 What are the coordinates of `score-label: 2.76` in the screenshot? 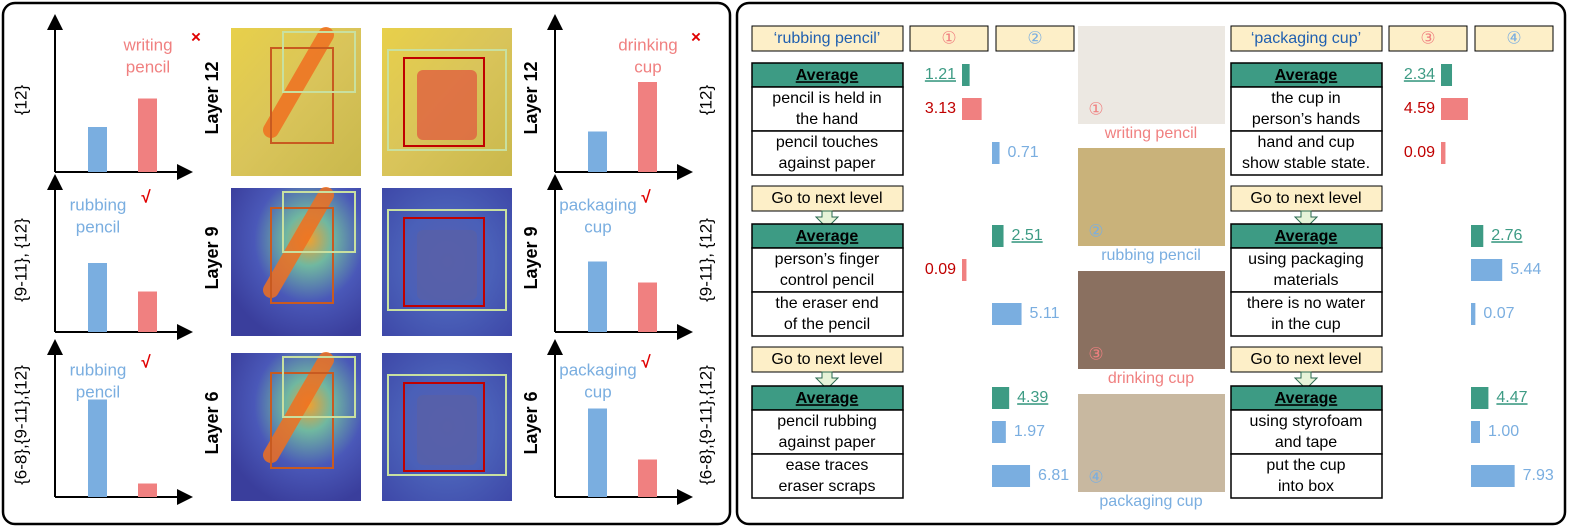 It's located at (1506, 235).